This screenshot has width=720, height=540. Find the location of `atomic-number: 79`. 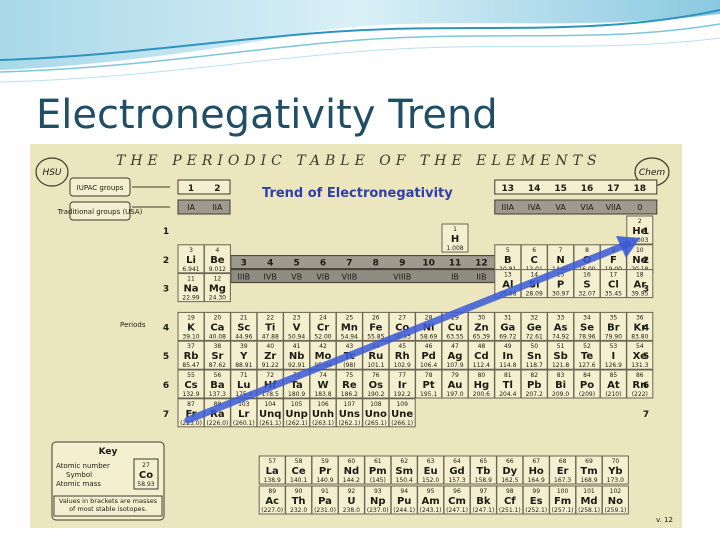

atomic-number: 79 is located at coordinates (455, 375).